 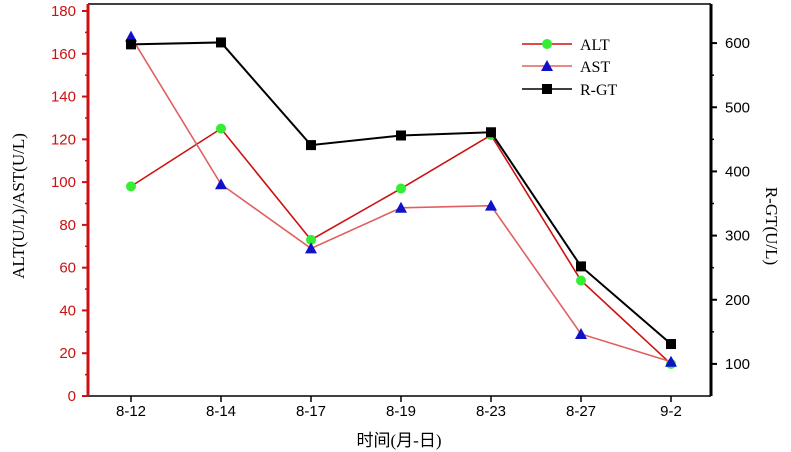 I want to click on y-left-tick-label: 0, so click(x=72, y=396).